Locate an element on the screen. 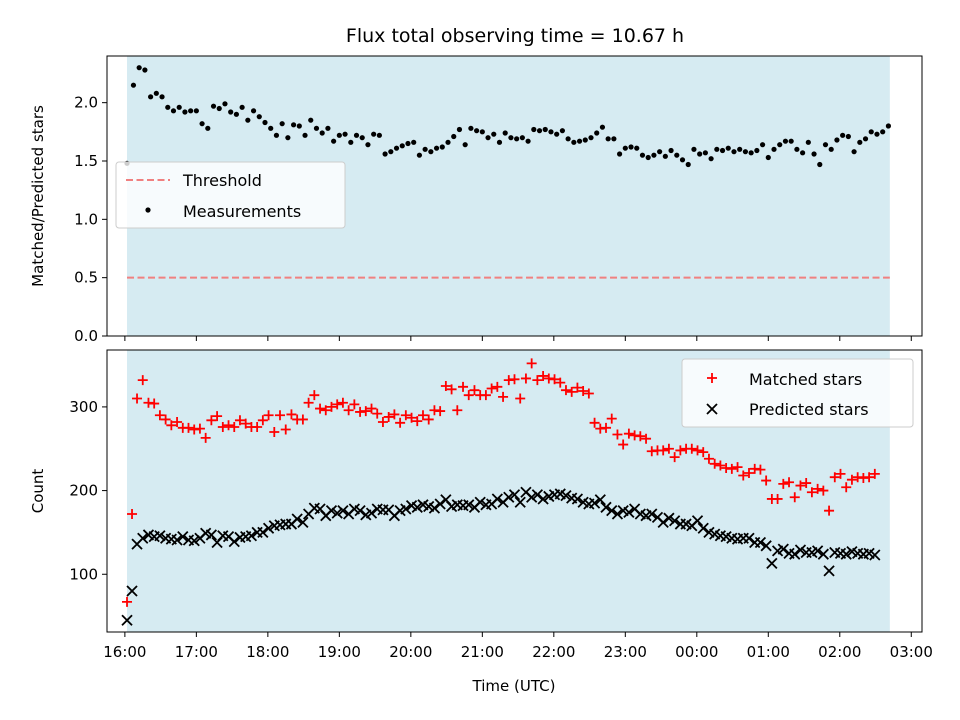  legend-threshold-label: Threshold is located at coordinates (222, 180).